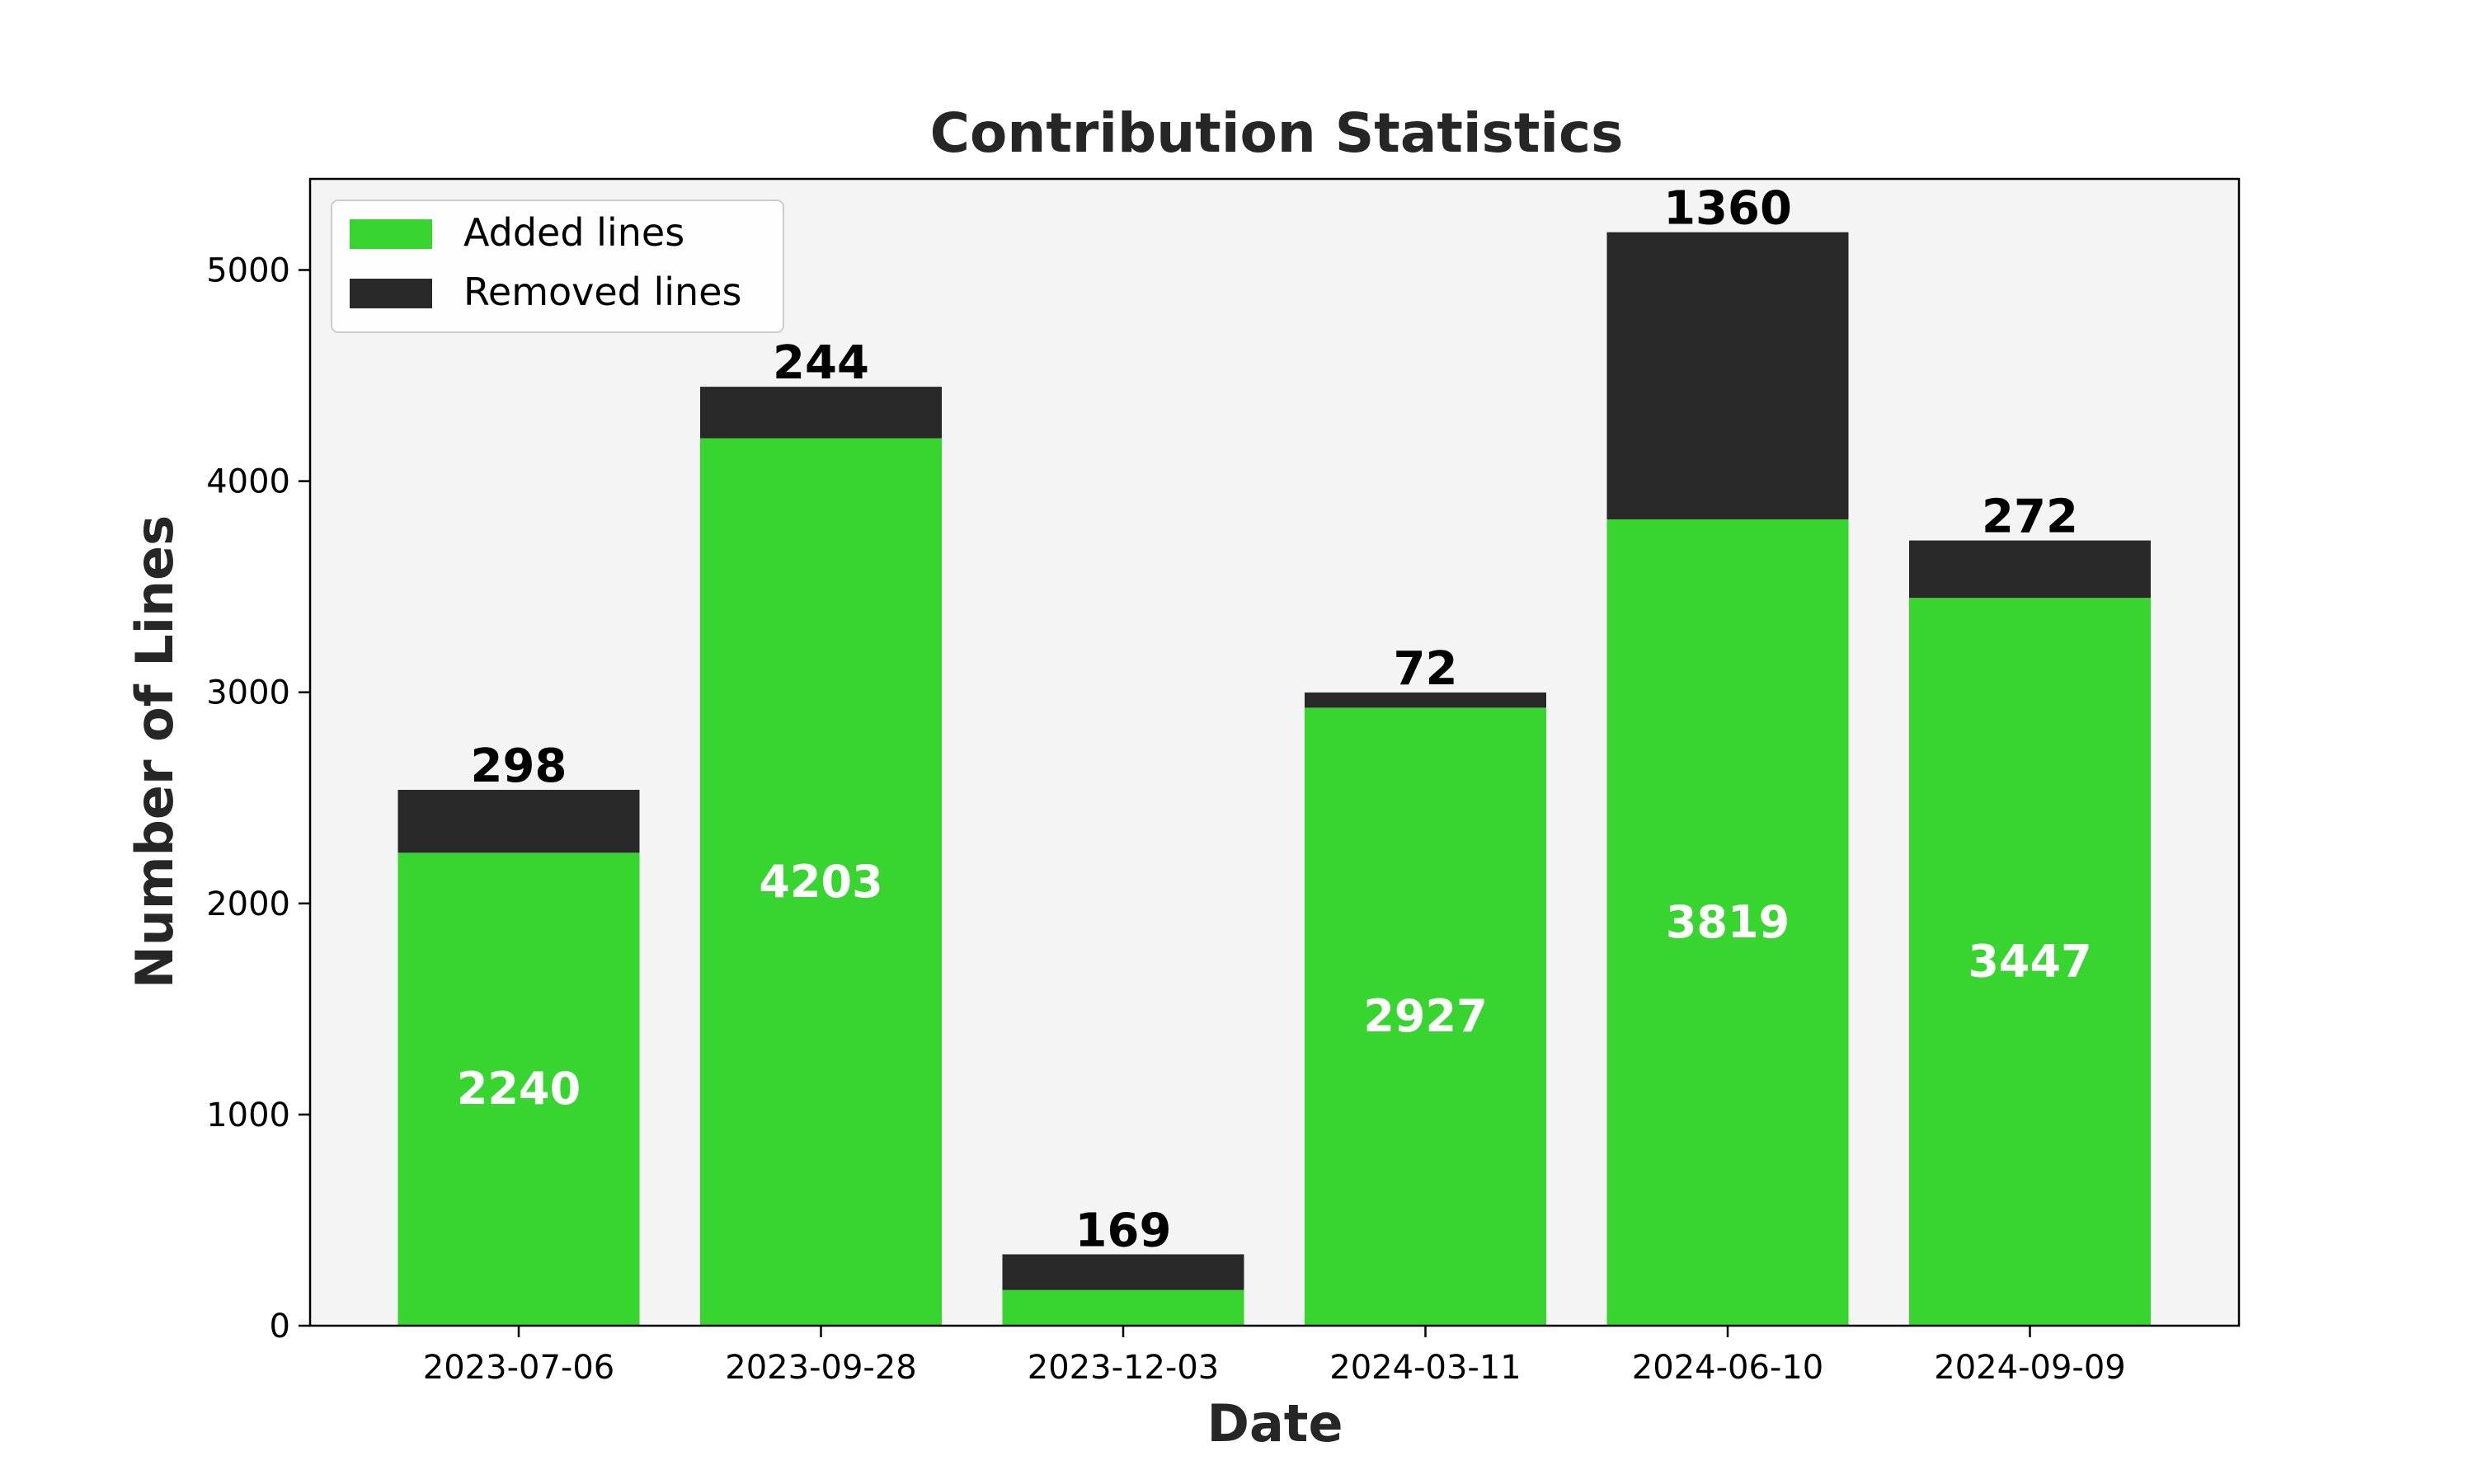 The width and height of the screenshot is (2474, 1484). Describe the element at coordinates (155, 752) in the screenshot. I see `y-axis-label: Number of Lines` at that location.